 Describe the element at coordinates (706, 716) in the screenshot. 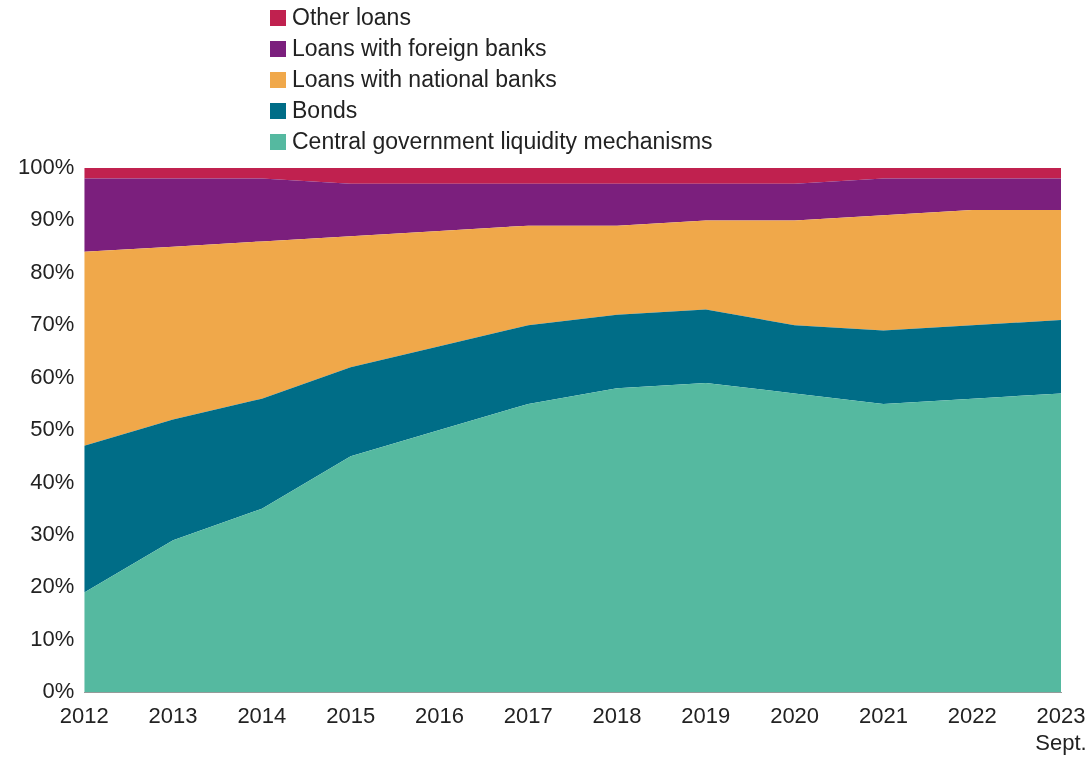

I see `x-tick-label: 2019` at that location.